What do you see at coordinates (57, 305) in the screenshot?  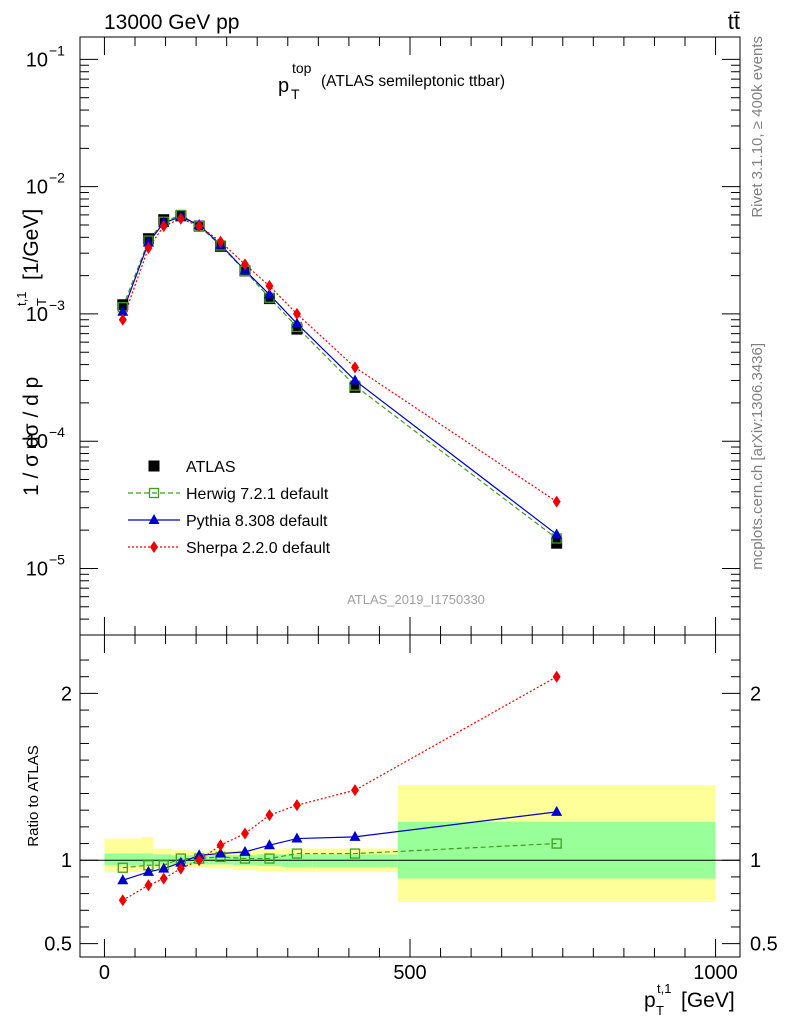 I see `main-y-tick-exponent: −3` at bounding box center [57, 305].